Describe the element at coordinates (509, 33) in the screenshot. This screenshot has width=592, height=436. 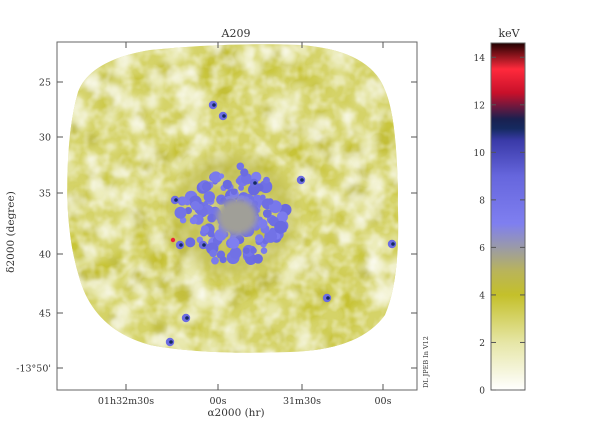
I see `colorbar-label: keV` at that location.